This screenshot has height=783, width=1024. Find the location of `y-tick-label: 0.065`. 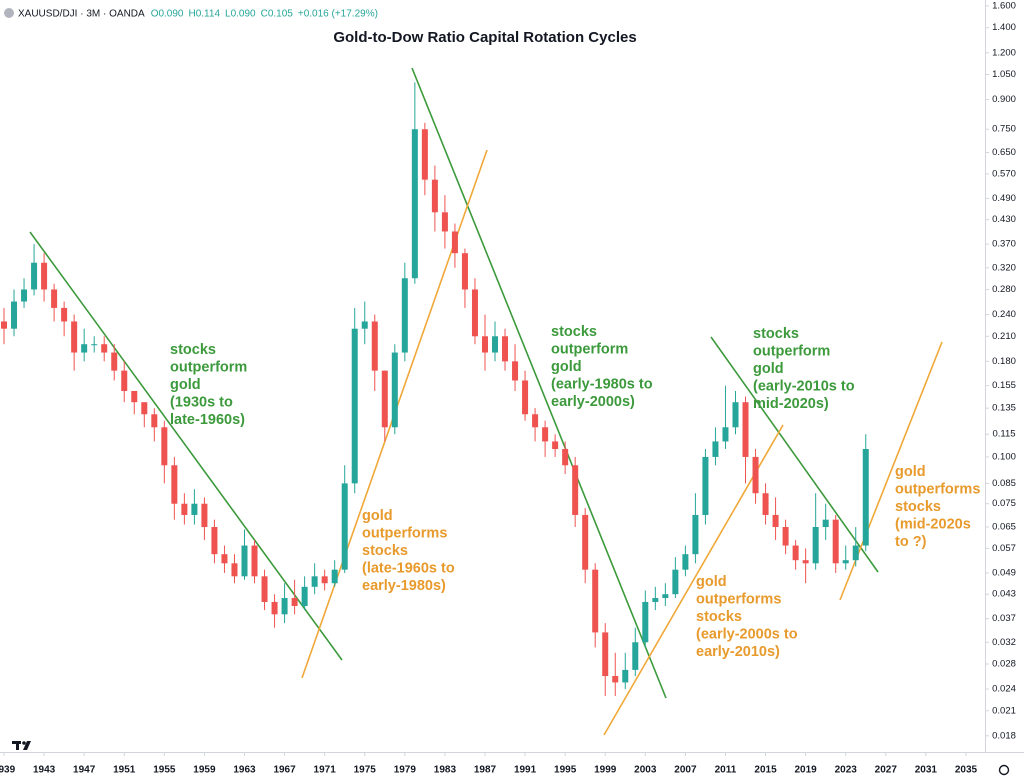

y-tick-label: 0.065 is located at coordinates (1004, 527).